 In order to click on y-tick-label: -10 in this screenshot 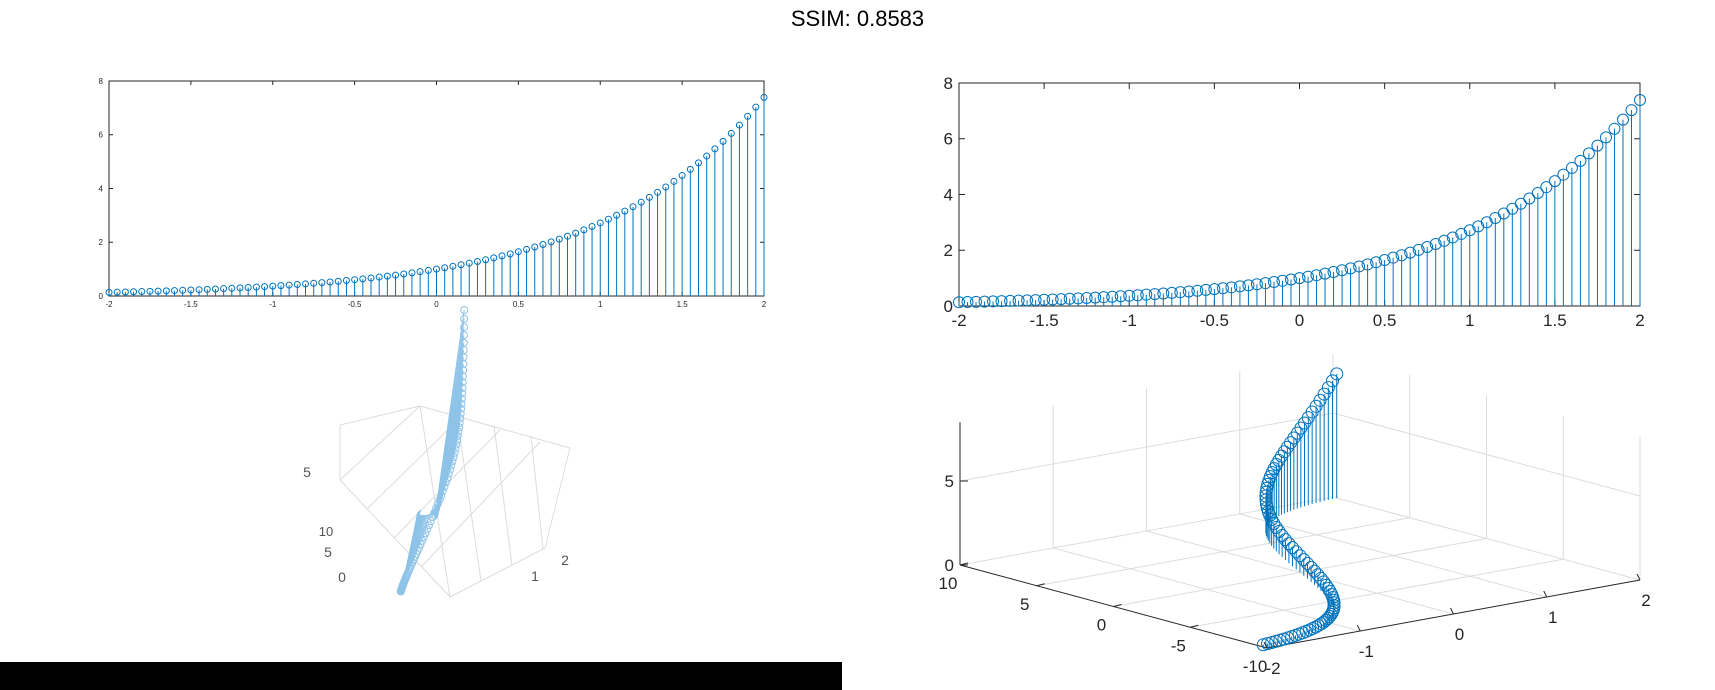, I will do `click(1255, 666)`.